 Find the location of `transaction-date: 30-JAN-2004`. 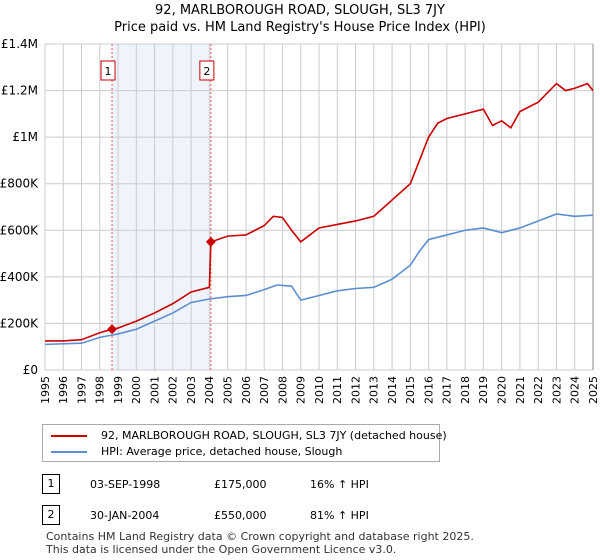

transaction-date: 30-JAN-2004 is located at coordinates (125, 515).